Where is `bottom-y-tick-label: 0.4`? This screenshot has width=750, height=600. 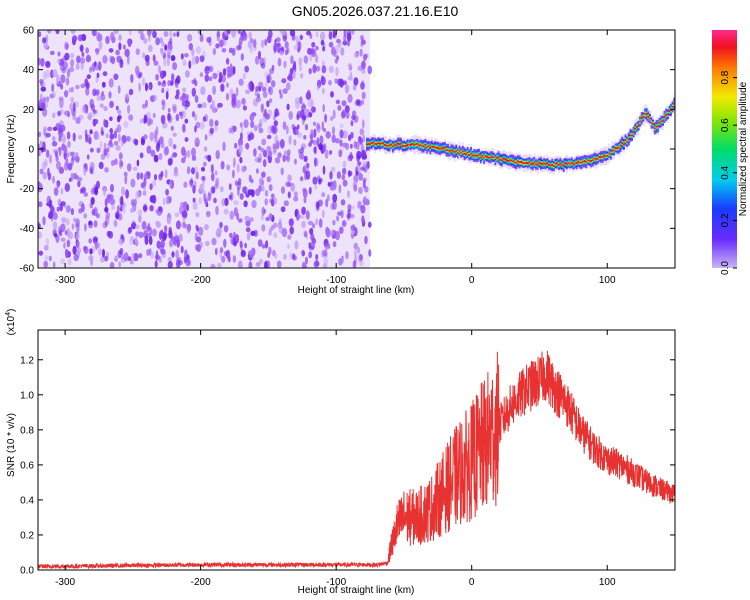 bottom-y-tick-label: 0.4 is located at coordinates (27, 500).